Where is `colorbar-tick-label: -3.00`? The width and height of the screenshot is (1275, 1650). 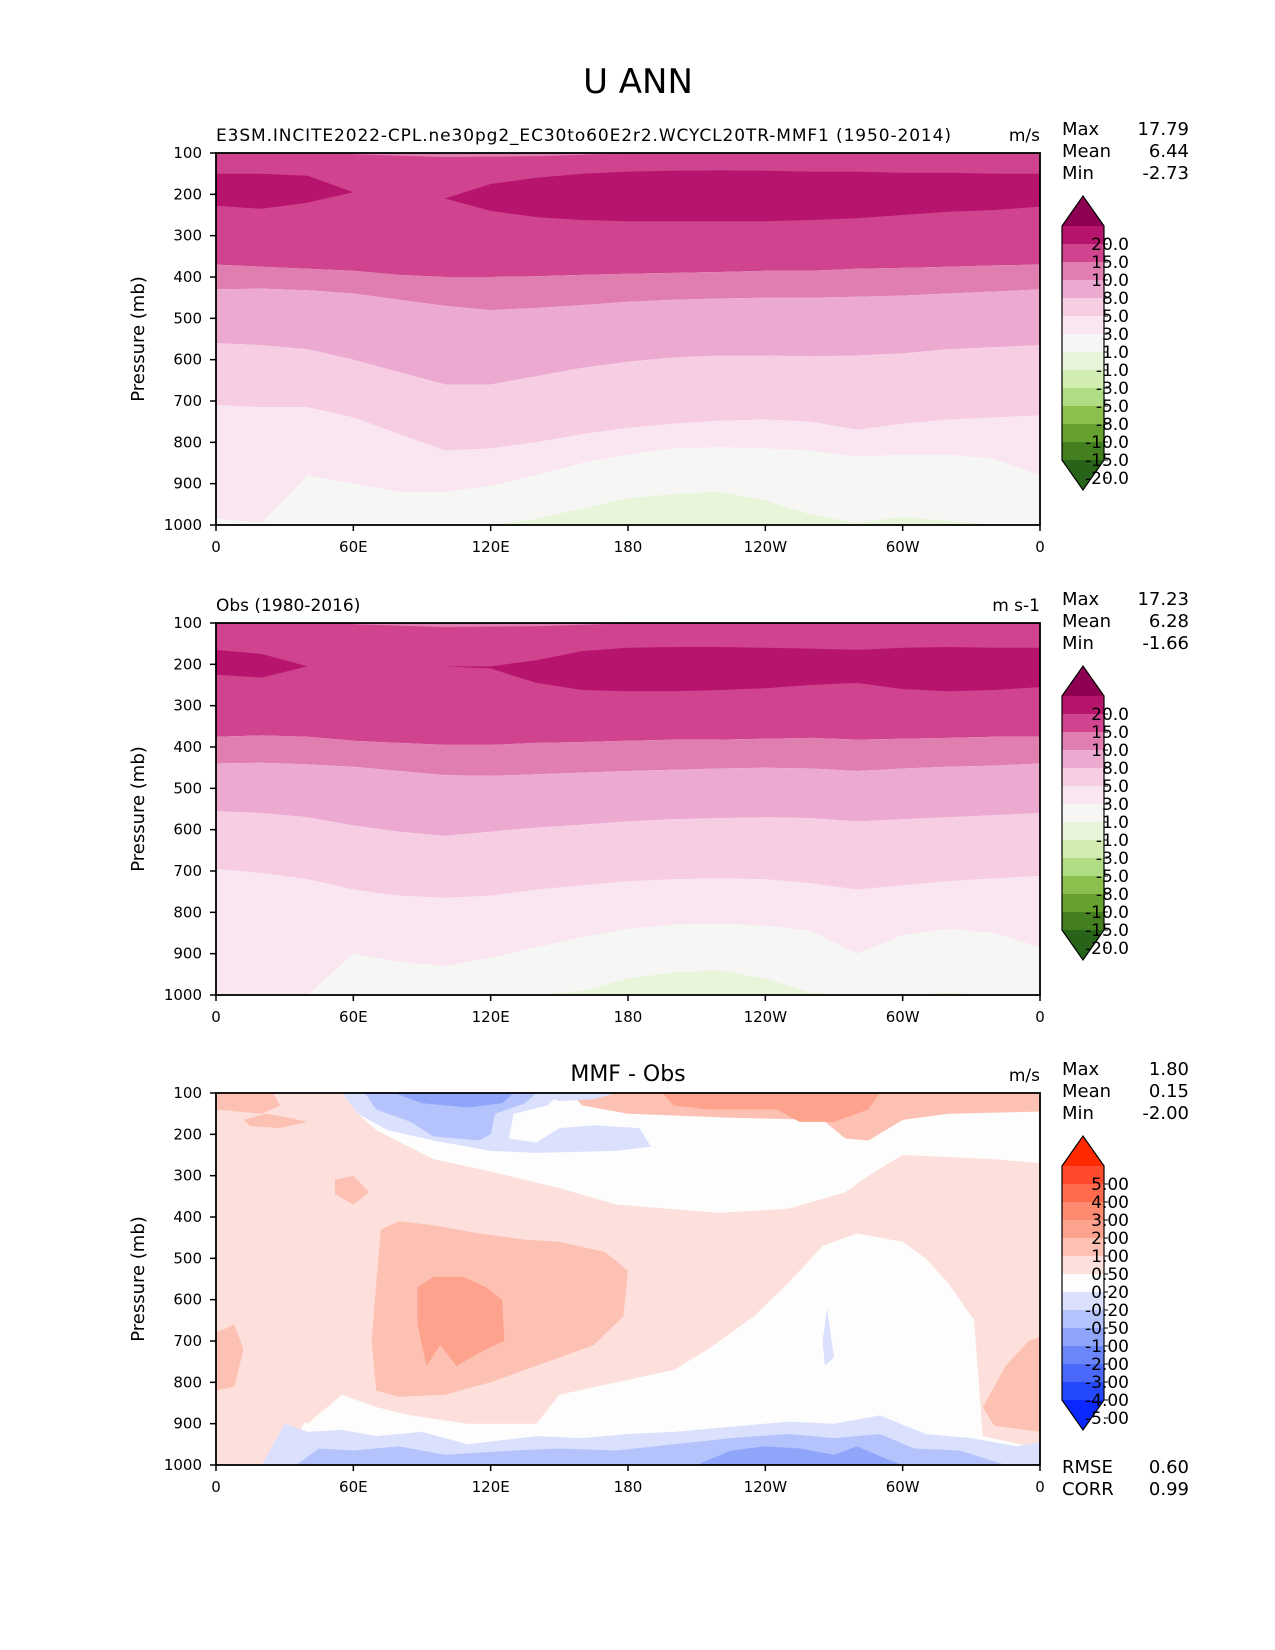 colorbar-tick-label: -3.00 is located at coordinates (1107, 1383).